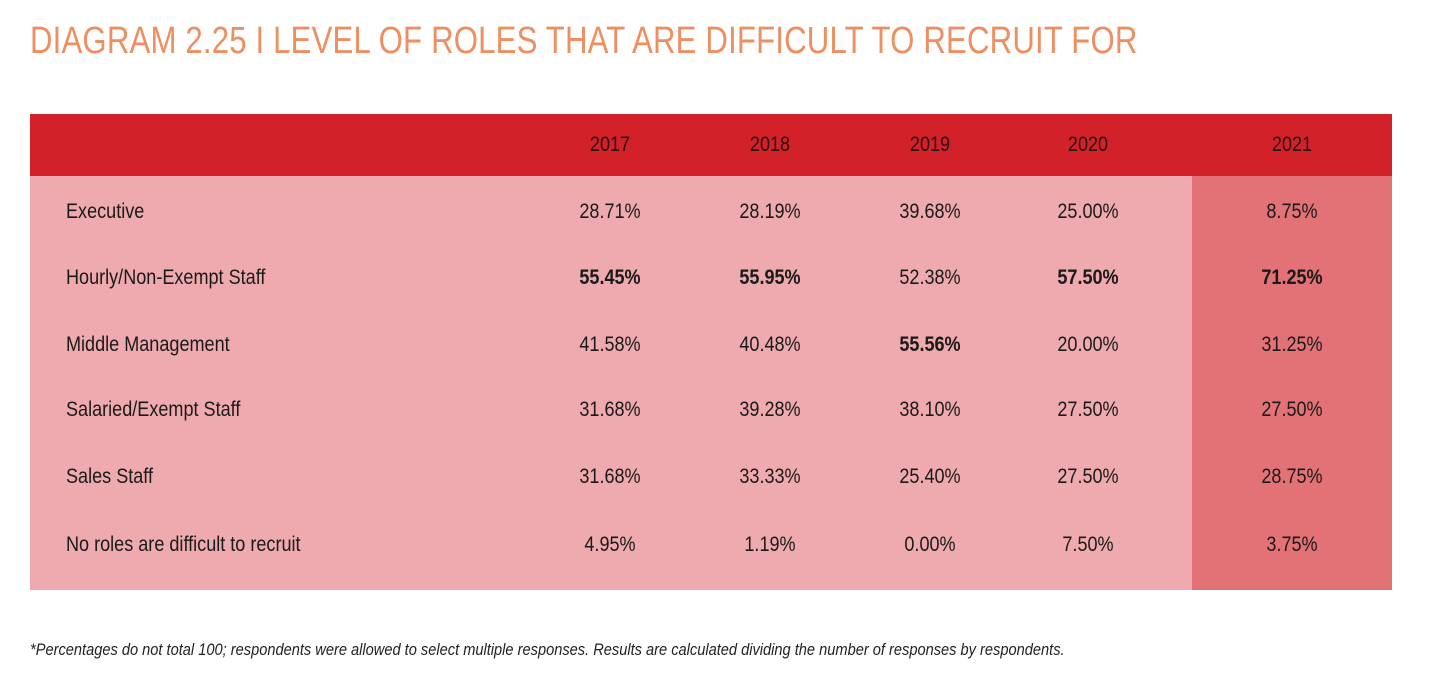  Describe the element at coordinates (770, 476) in the screenshot. I see `table-cell: 33.33%` at that location.